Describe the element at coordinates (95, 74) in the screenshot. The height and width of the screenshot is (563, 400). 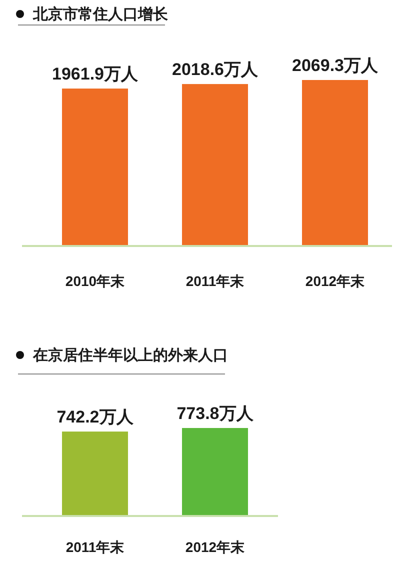
I see `data-label: 1961.9万人` at that location.